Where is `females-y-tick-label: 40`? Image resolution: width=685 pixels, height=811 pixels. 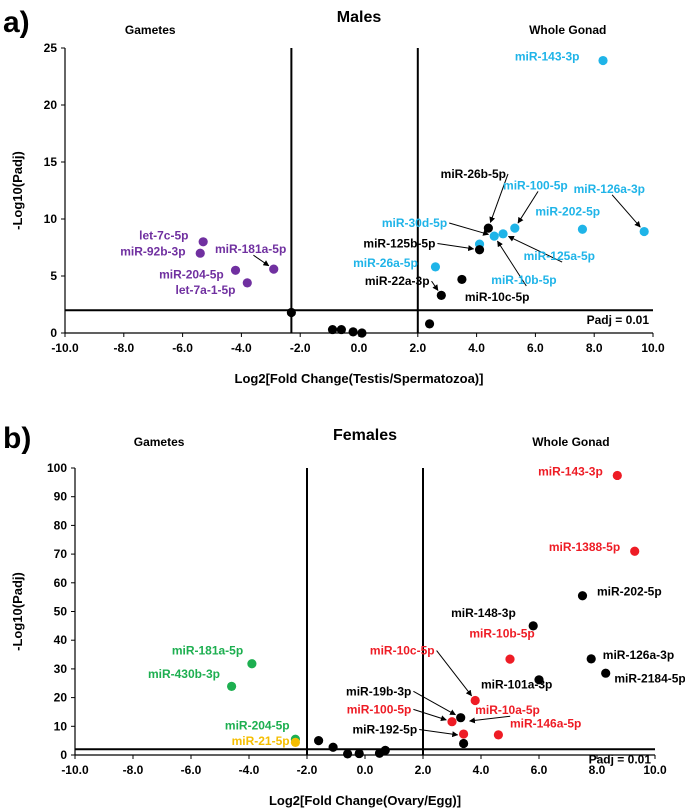 females-y-tick-label: 40 is located at coordinates (61, 640).